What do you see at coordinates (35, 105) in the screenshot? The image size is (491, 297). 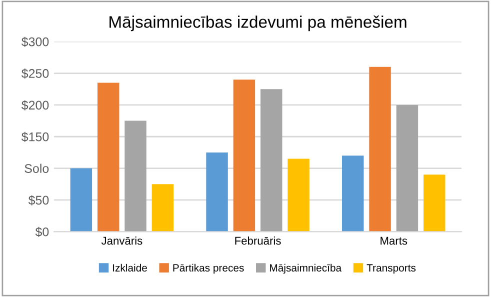 I see `y-tick-label: $200` at bounding box center [35, 105].